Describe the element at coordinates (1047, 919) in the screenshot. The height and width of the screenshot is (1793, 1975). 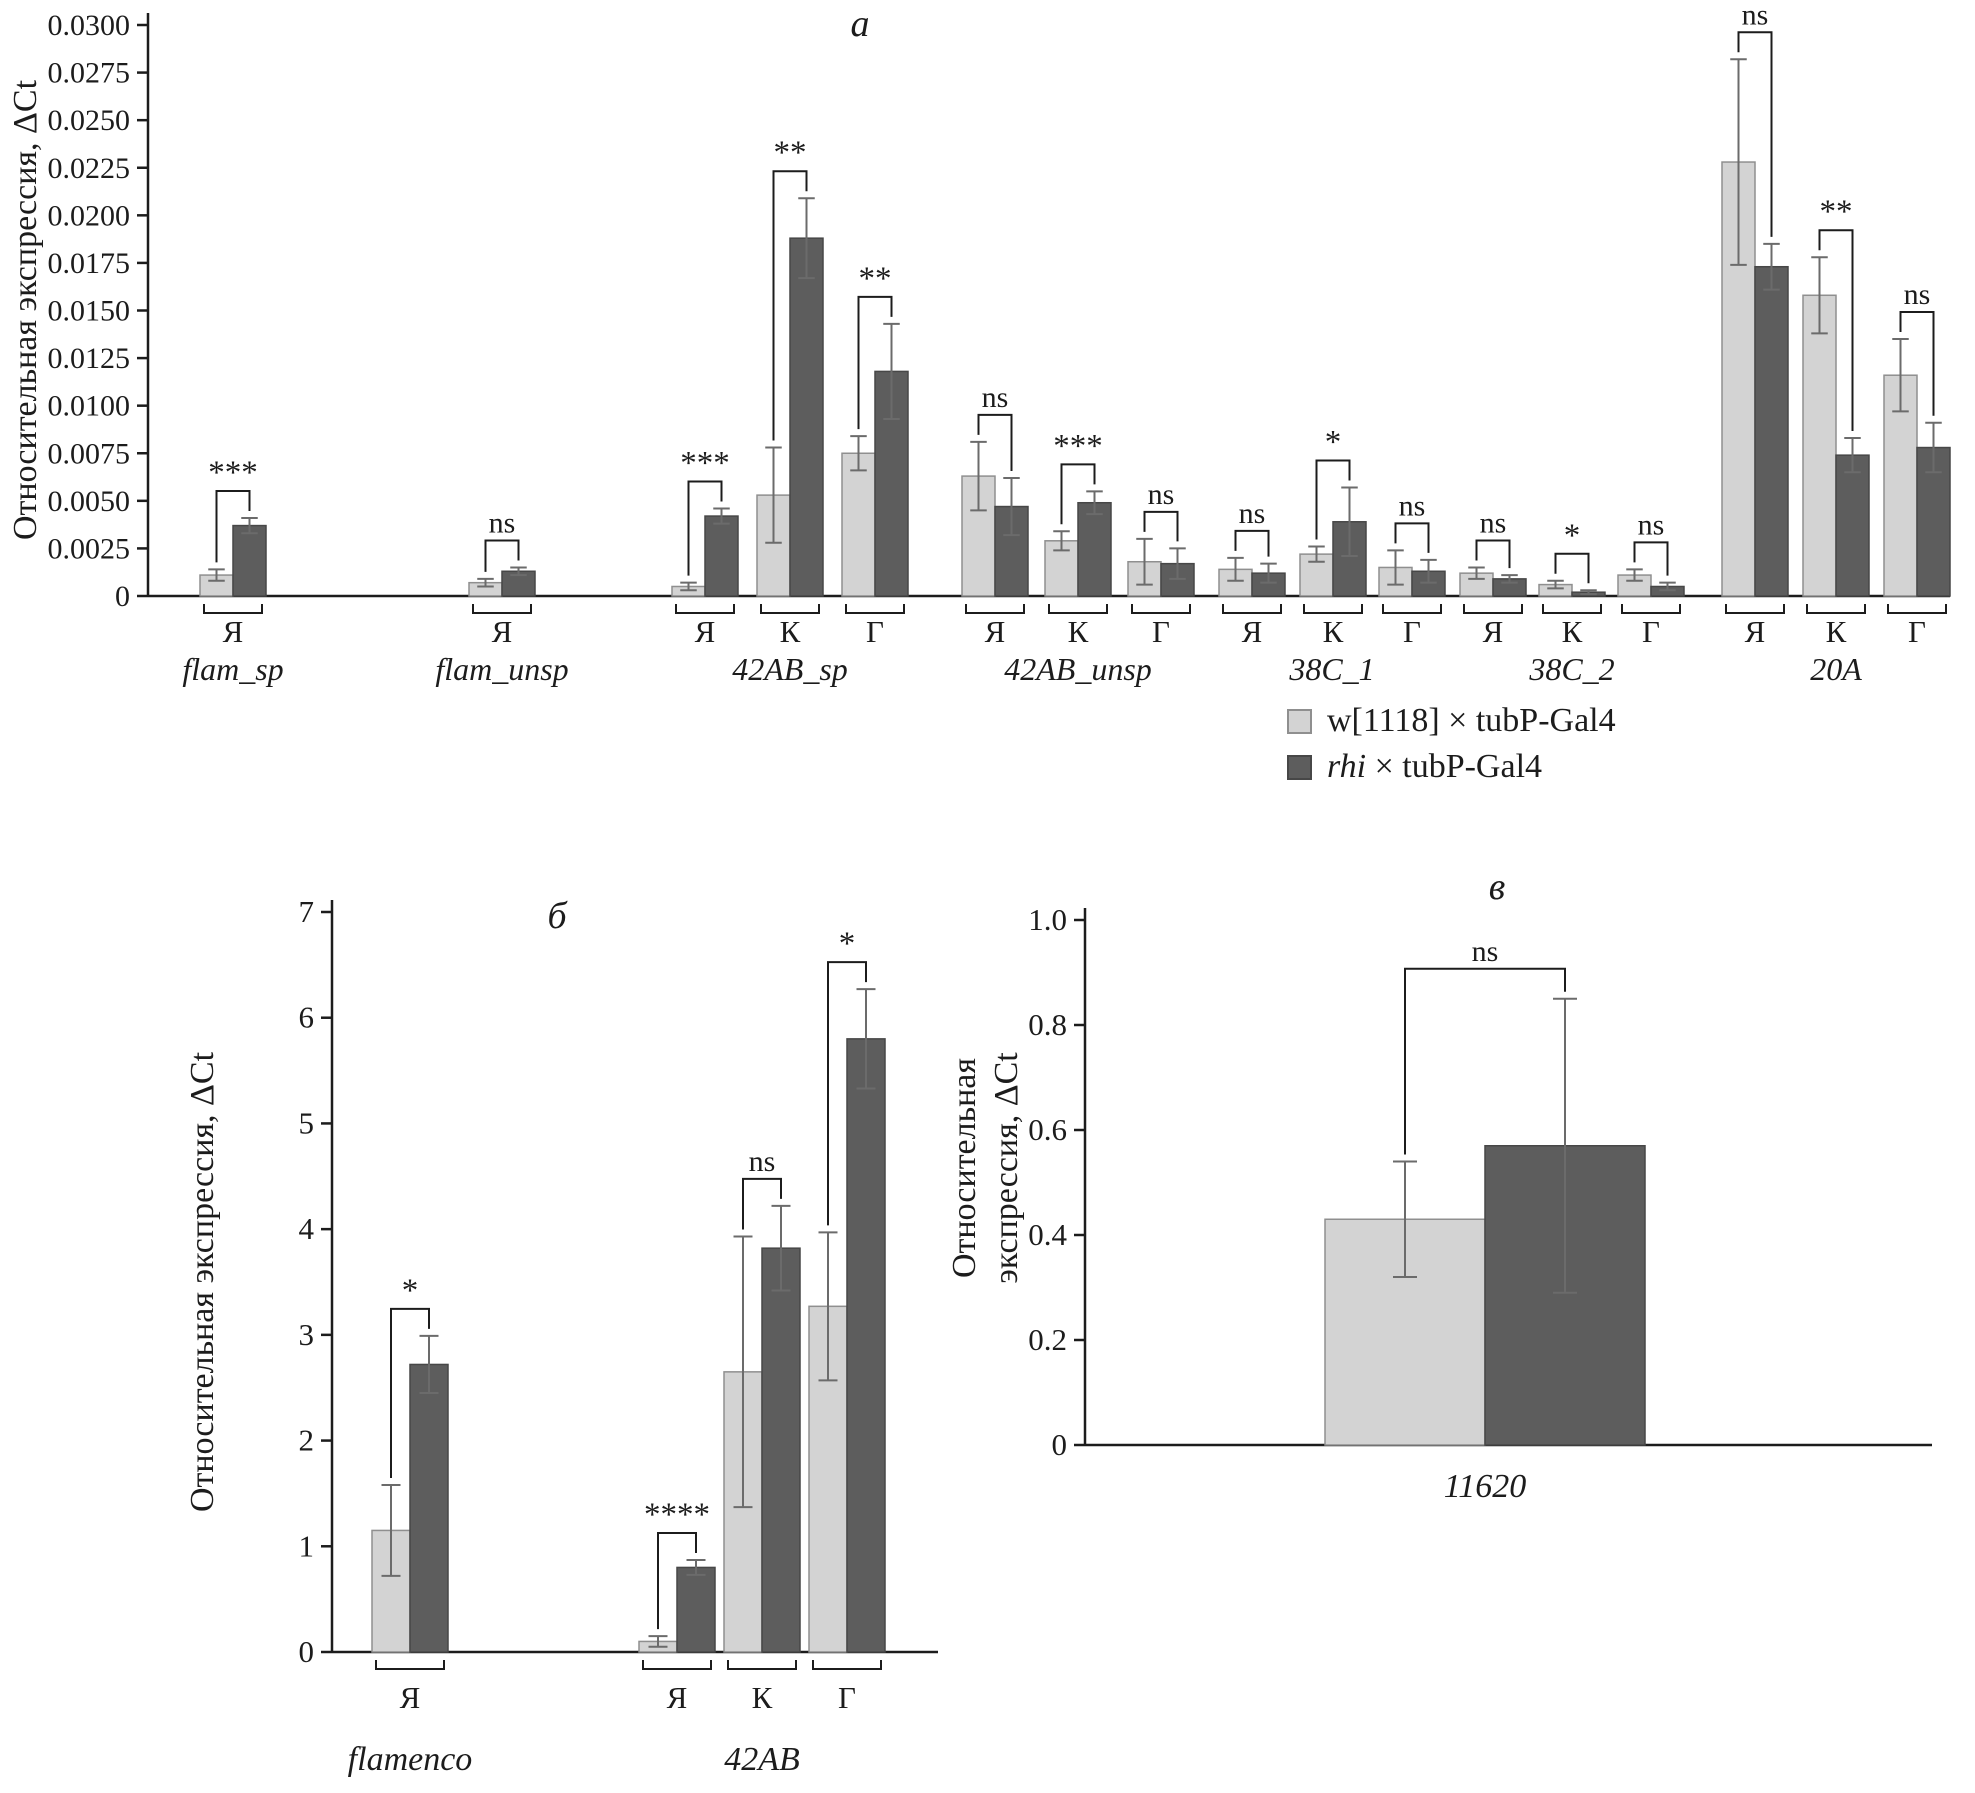
I see `y-tick-label: 1.0` at that location.